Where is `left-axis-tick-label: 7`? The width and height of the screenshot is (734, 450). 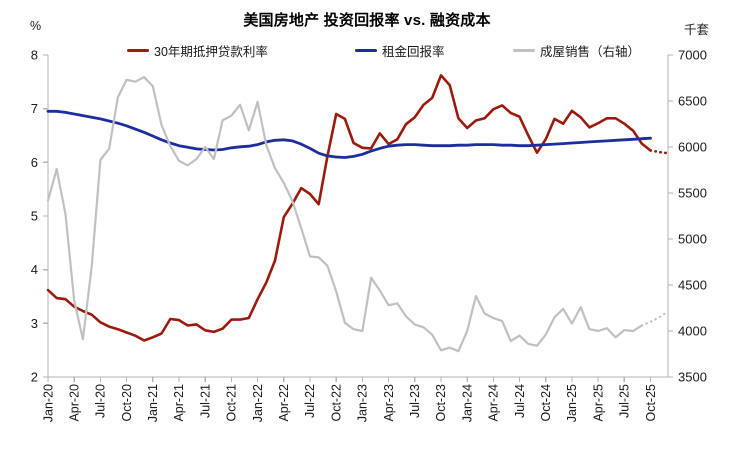
left-axis-tick-label: 7 is located at coordinates (34, 108).